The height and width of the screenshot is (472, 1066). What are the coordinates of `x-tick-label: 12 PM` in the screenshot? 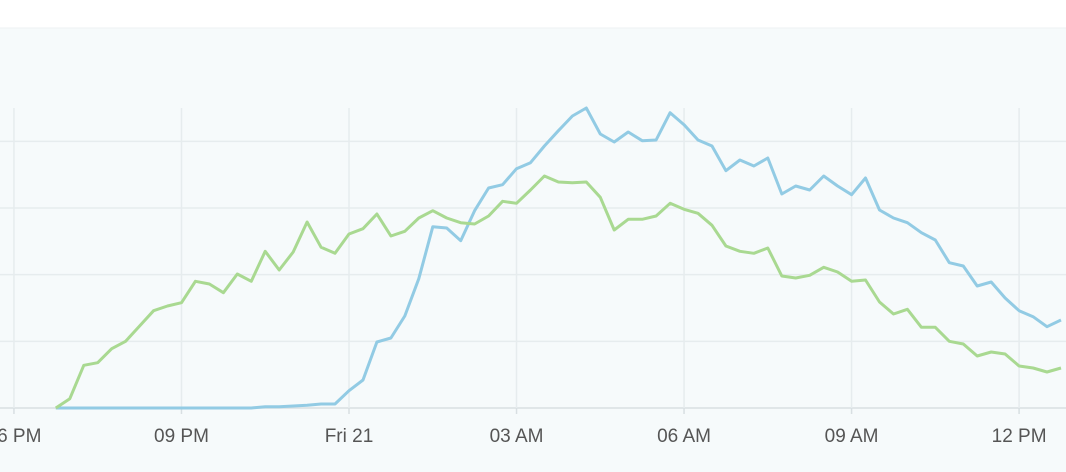 It's located at (1019, 436).